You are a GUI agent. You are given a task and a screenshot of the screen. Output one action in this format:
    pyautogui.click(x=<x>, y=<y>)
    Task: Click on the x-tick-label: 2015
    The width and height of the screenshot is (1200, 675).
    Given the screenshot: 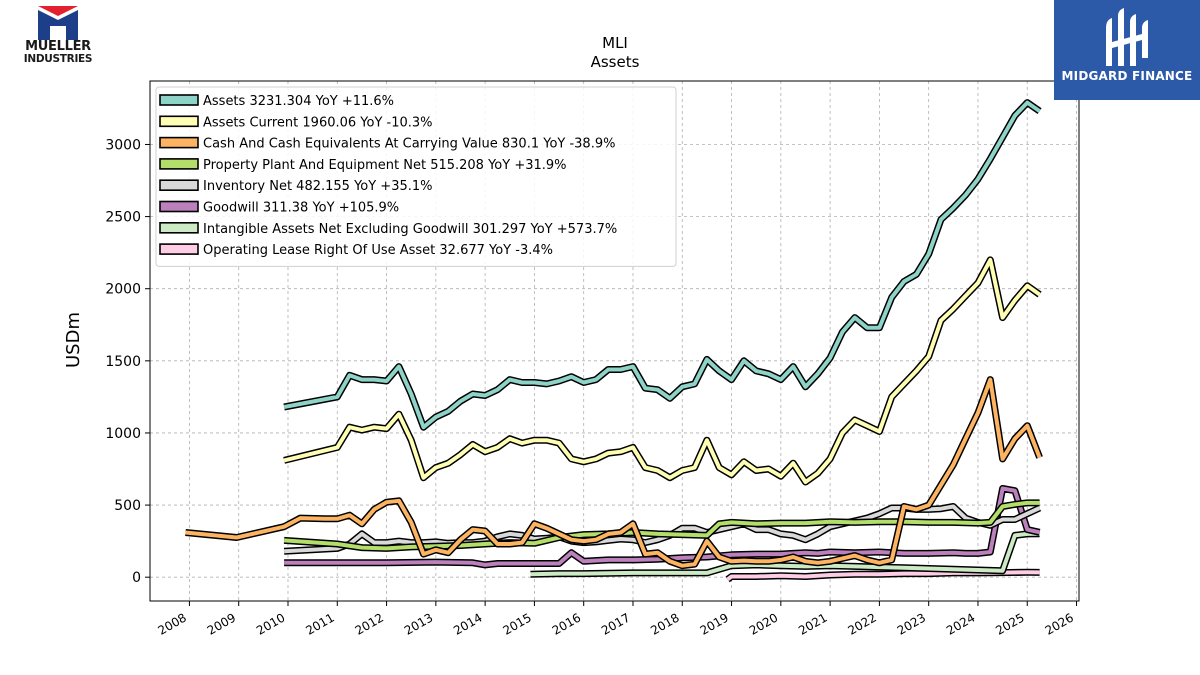 What is the action you would take?
    pyautogui.click(x=516, y=623)
    